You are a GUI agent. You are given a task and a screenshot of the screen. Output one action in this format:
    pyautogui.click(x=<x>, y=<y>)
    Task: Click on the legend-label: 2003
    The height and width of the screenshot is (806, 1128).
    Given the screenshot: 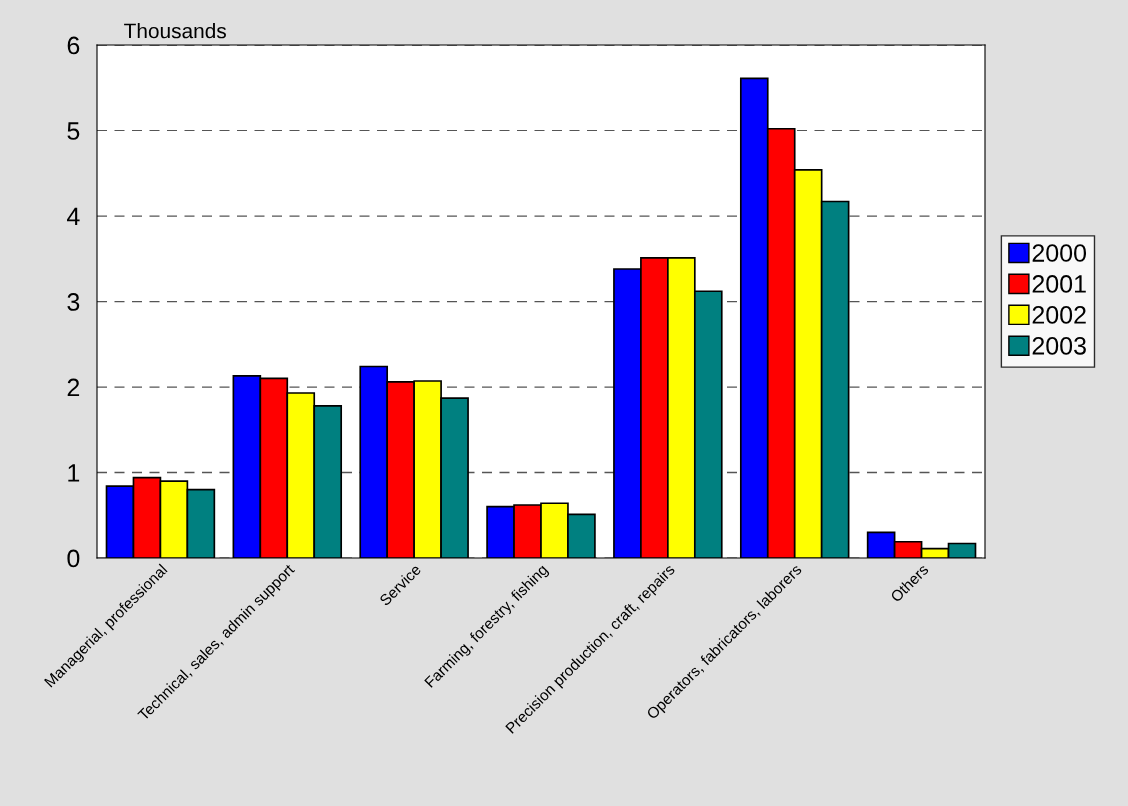 What is the action you would take?
    pyautogui.click(x=1059, y=345)
    